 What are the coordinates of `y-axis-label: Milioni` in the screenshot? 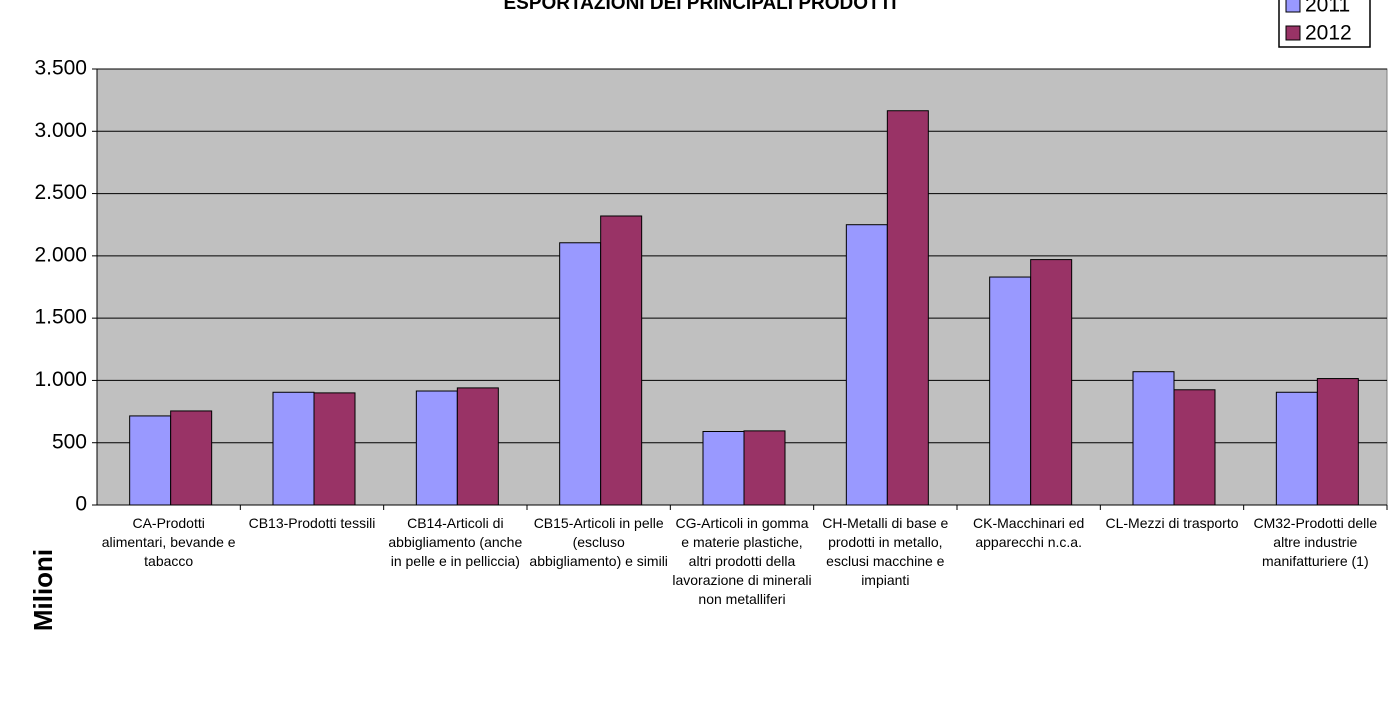 It's located at (43, 590).